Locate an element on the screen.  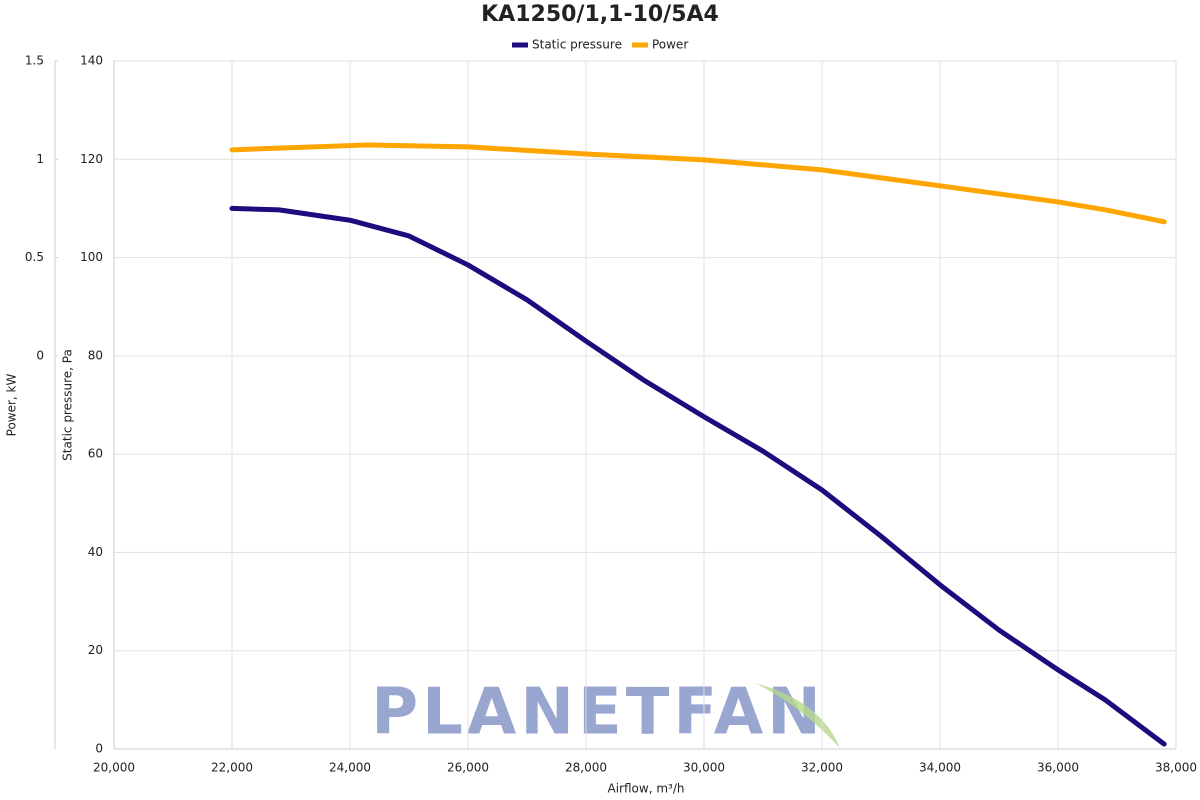
y-tick-label: 100 is located at coordinates (91, 257).